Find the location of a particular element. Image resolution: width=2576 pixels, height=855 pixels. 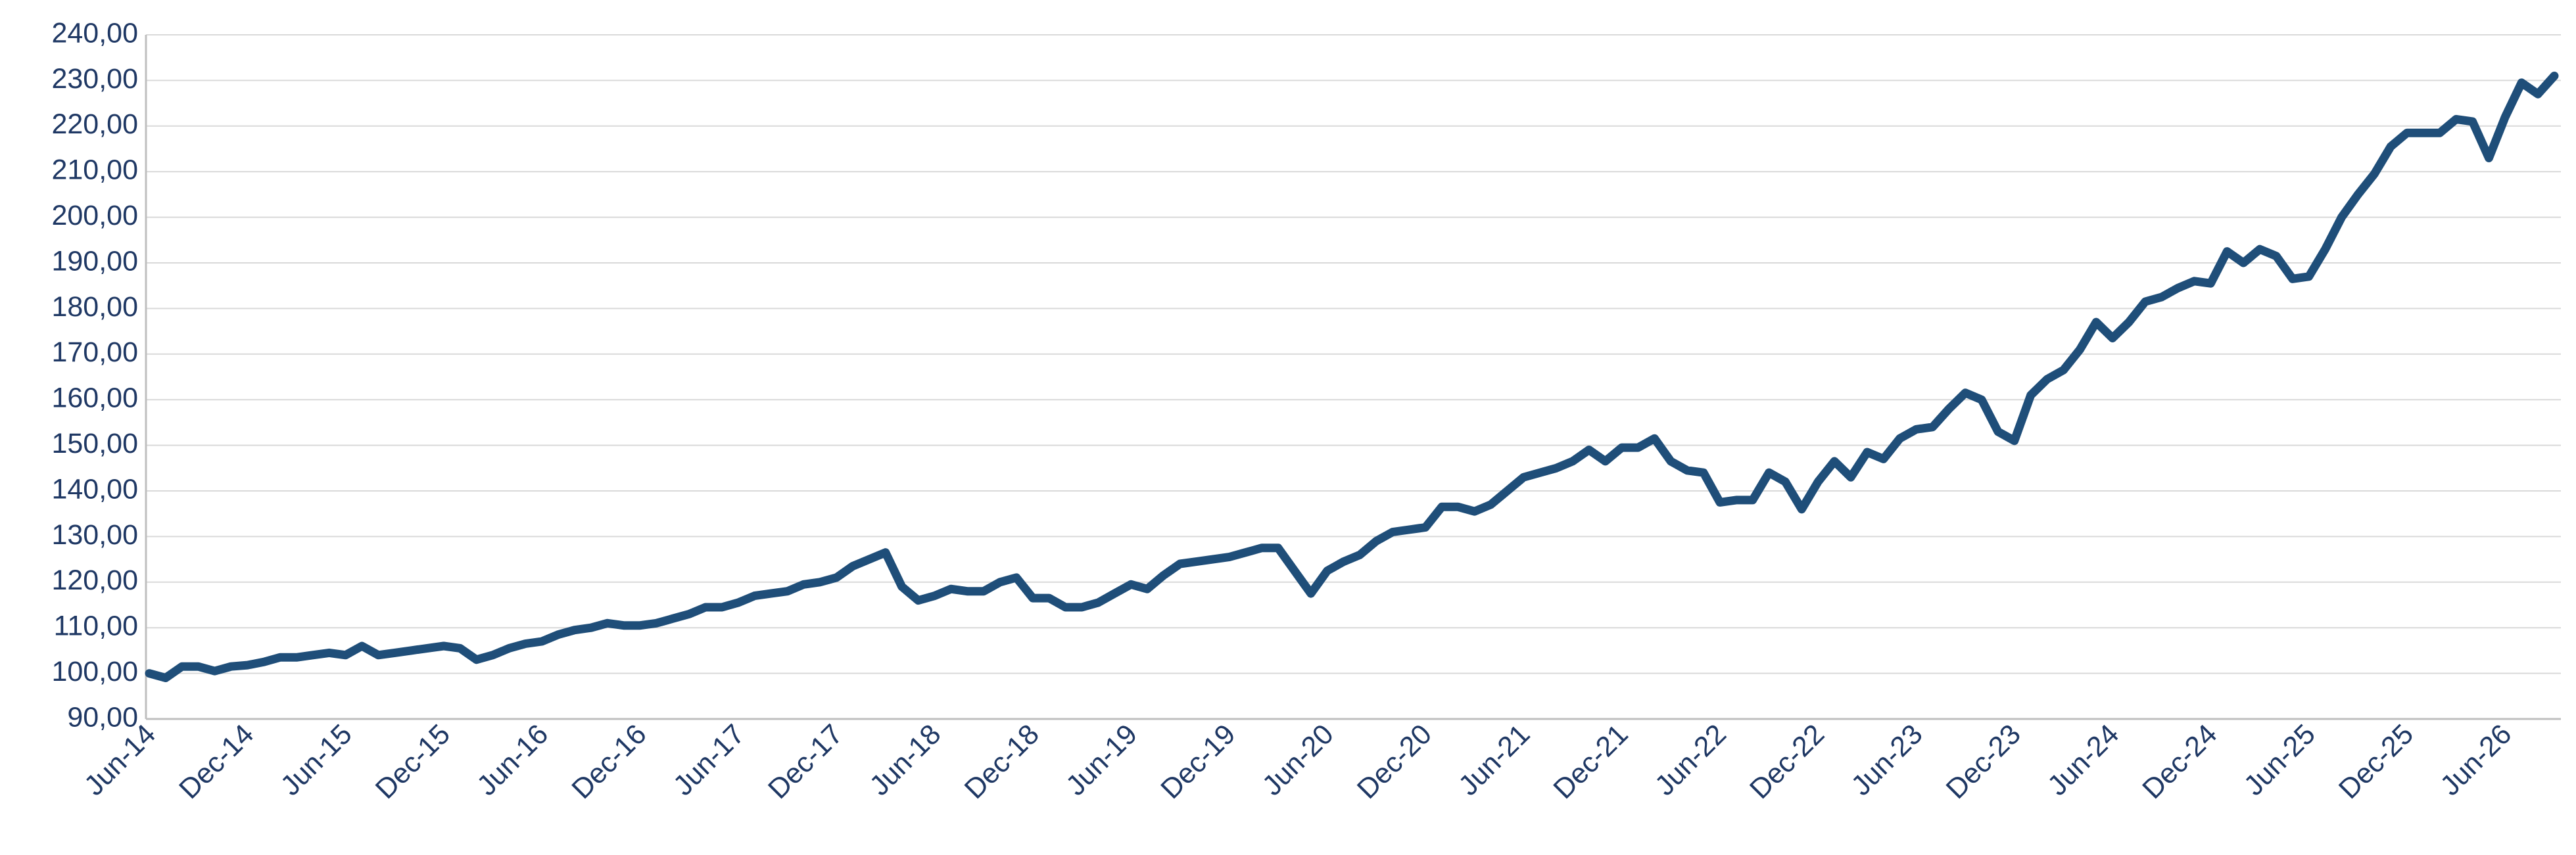

y-tick-label: 130,00 is located at coordinates (94, 535).